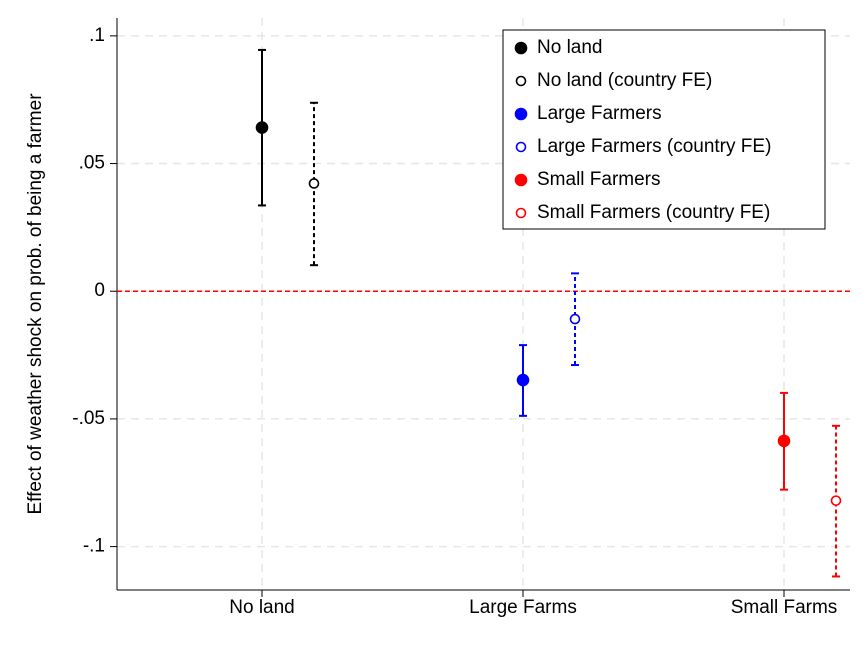  Describe the element at coordinates (654, 146) in the screenshot. I see `legend-label: Large Farmers (country FE)` at that location.